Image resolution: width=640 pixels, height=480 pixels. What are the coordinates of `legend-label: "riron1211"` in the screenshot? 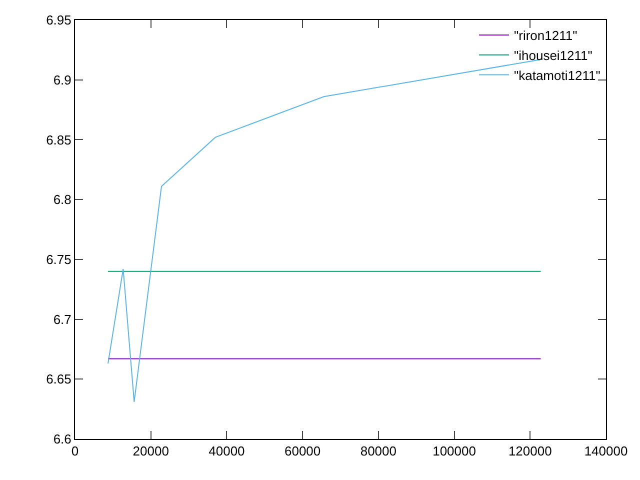 It's located at (546, 36).